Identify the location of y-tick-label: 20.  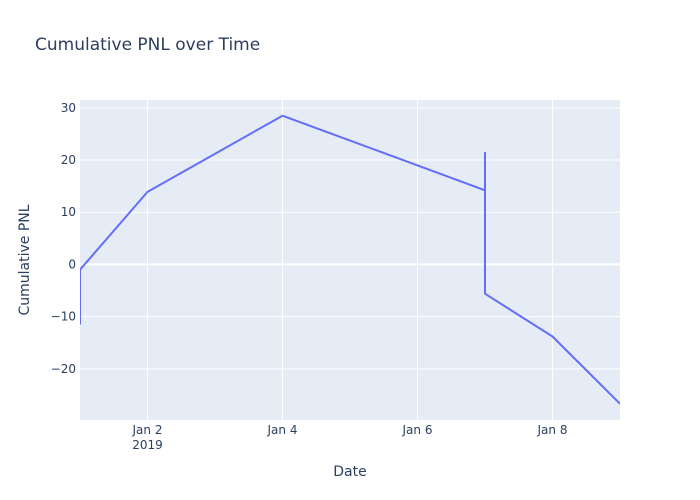
(68, 160).